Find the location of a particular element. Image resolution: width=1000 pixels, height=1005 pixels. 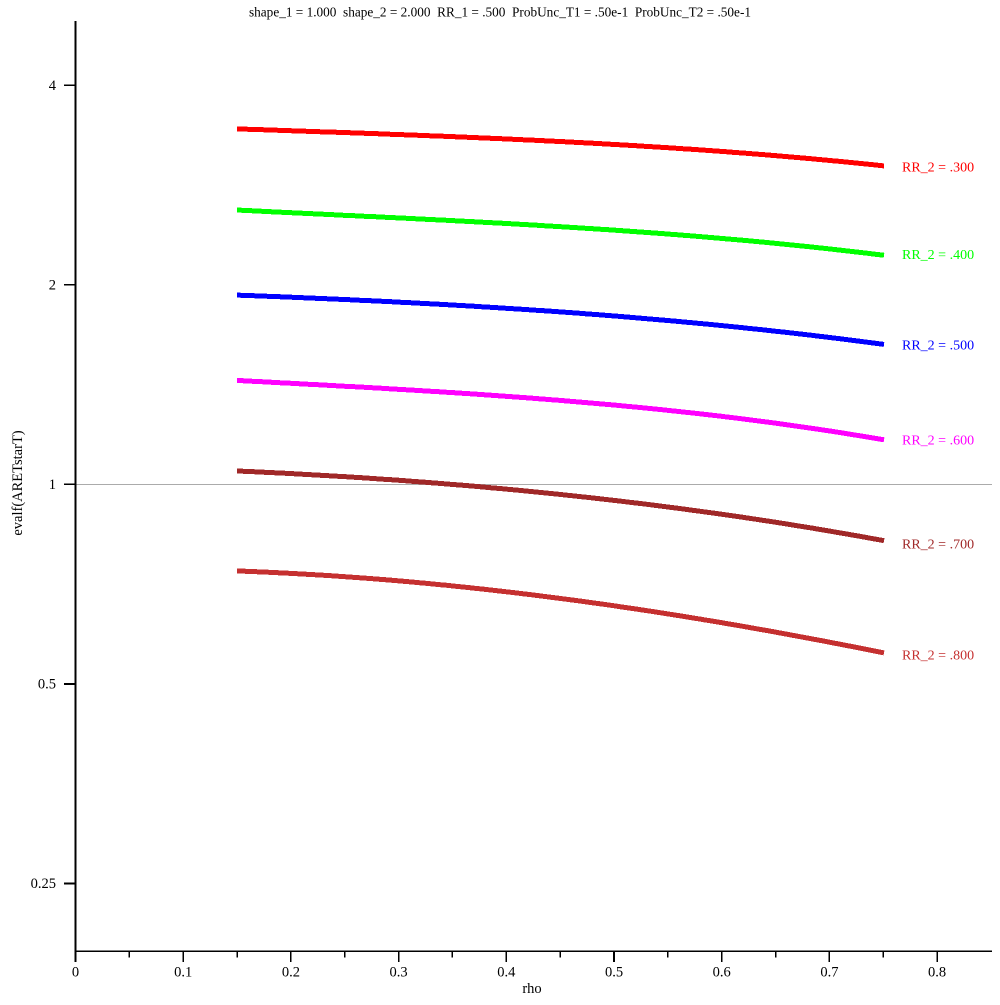

svg-text: RR_2 = .600 is located at coordinates (938, 441).